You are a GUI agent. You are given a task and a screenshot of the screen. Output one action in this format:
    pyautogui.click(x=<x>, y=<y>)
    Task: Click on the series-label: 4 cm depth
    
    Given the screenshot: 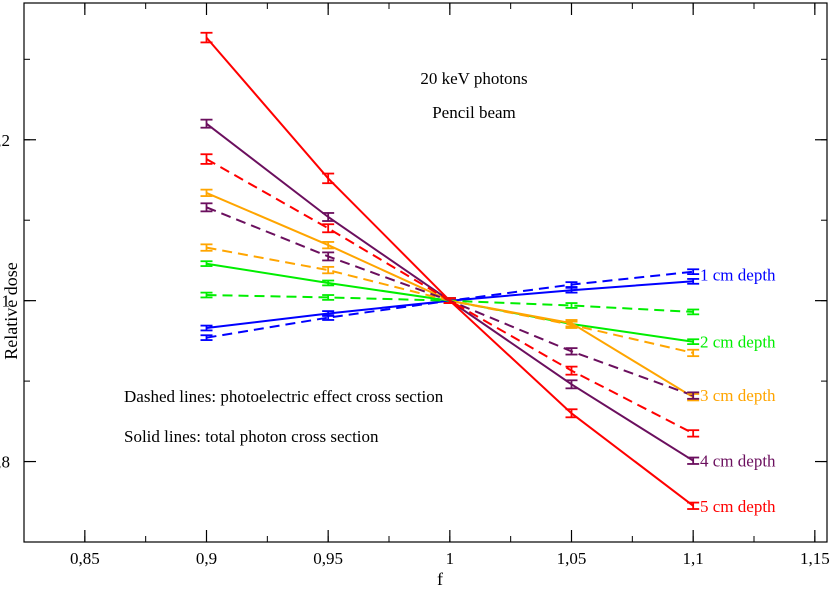 What is the action you would take?
    pyautogui.click(x=738, y=461)
    